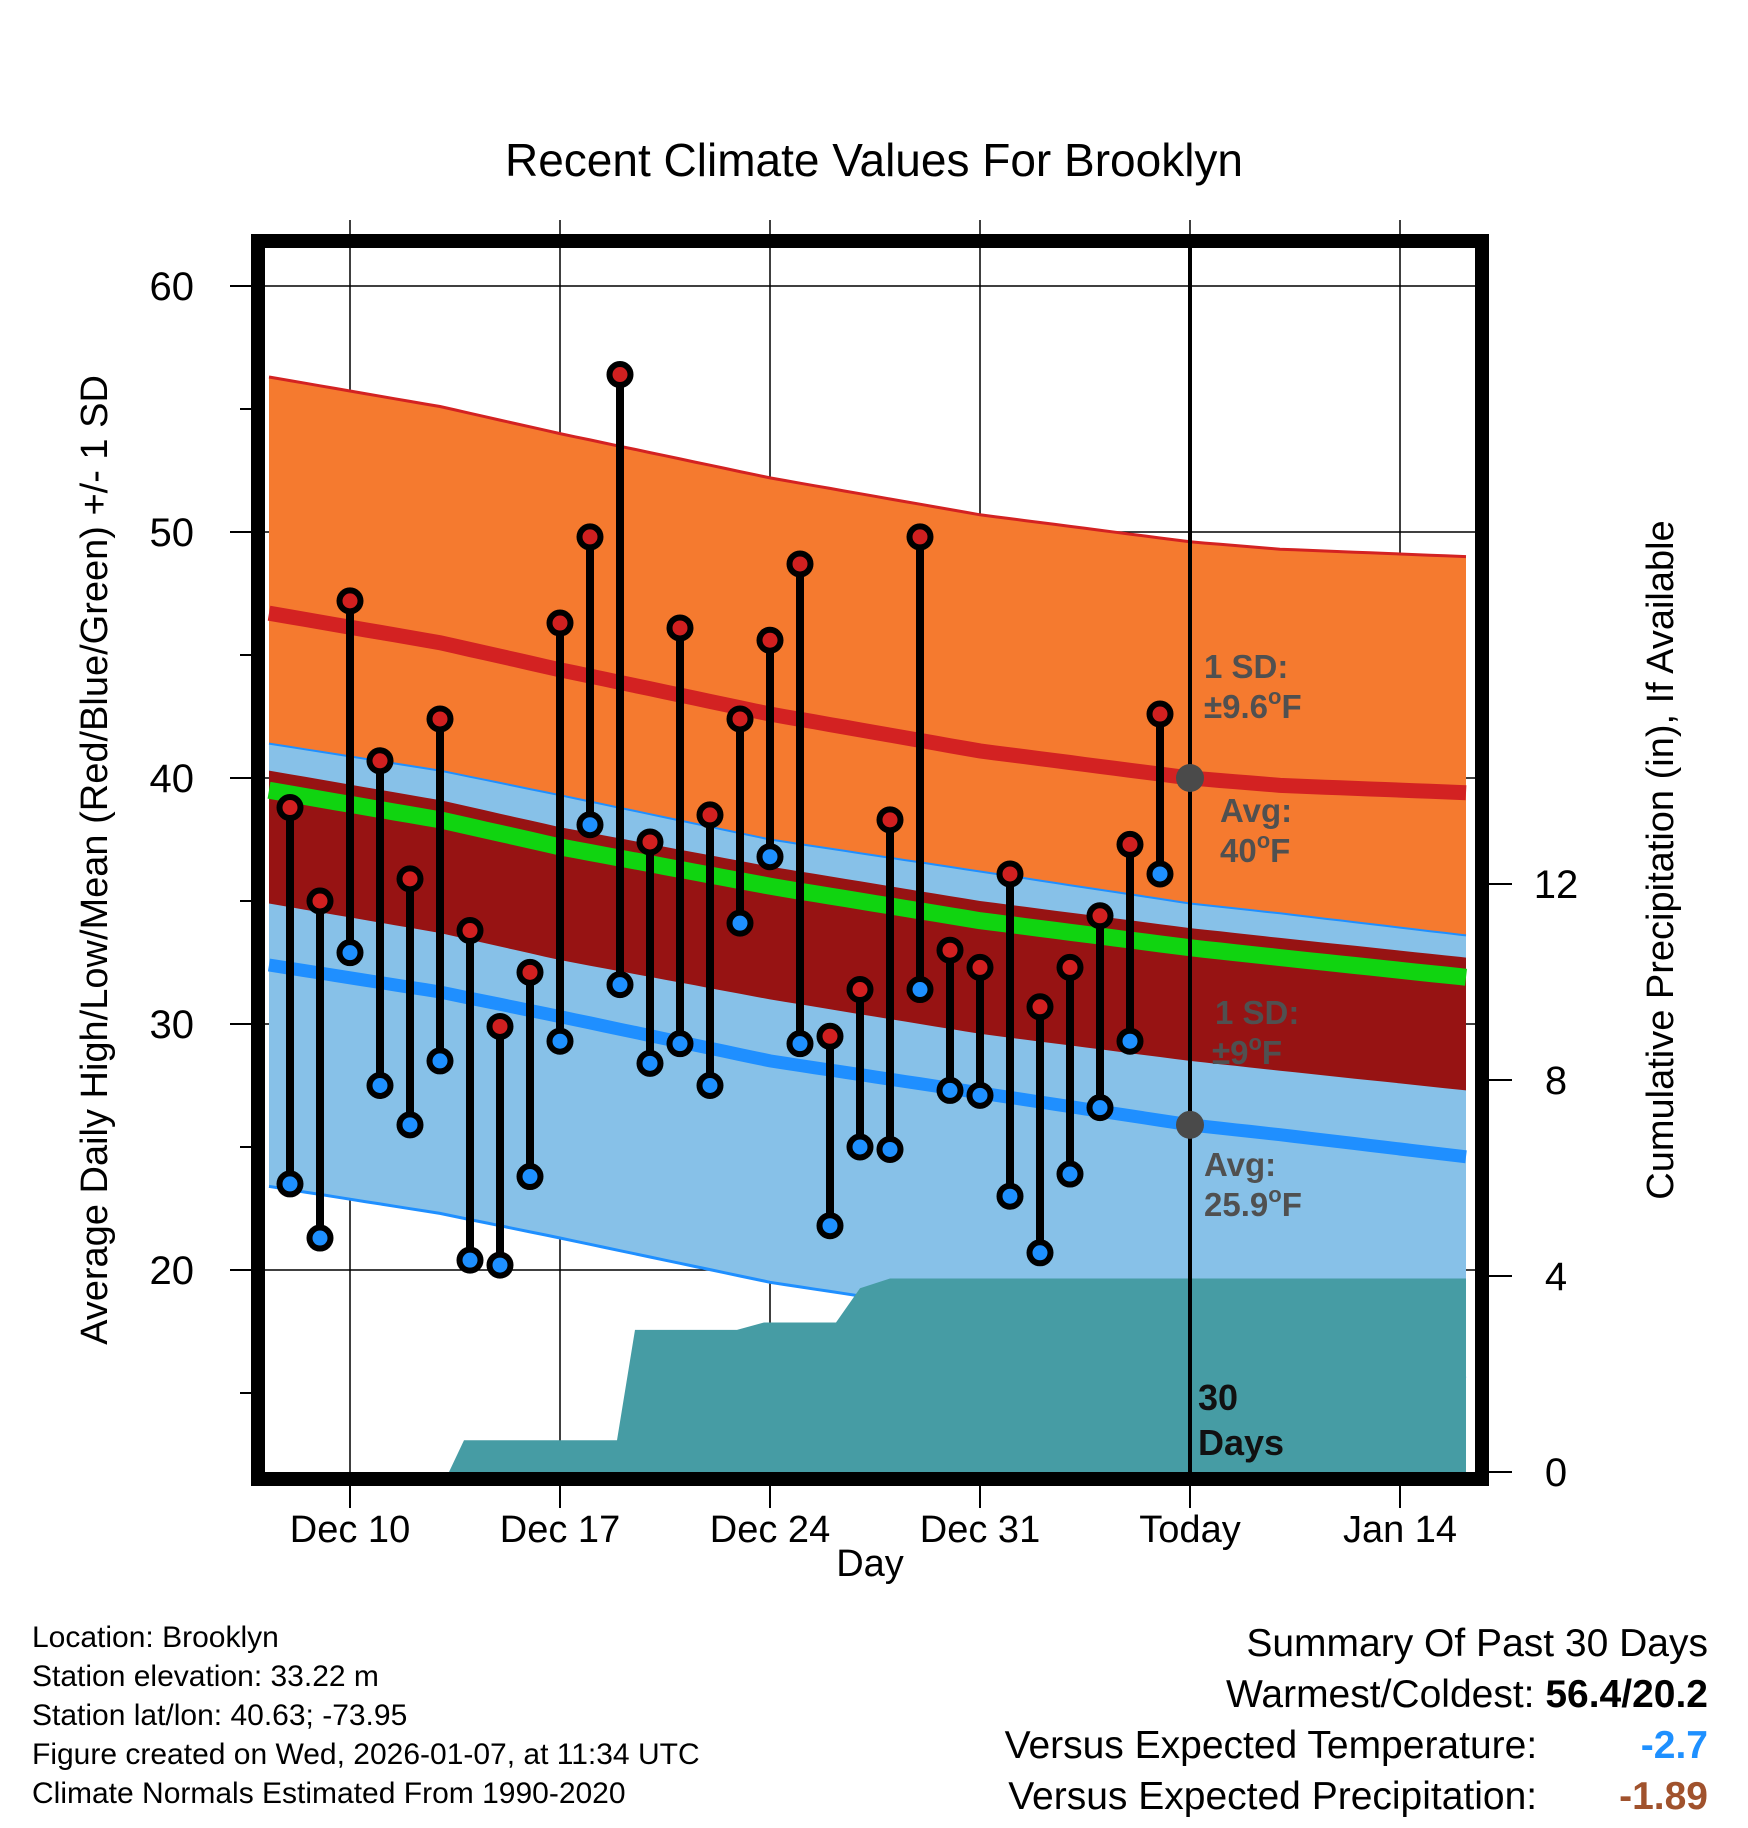  What do you see at coordinates (1253, 704) in the screenshot?
I see `high-sd-value: ±9.6oF` at bounding box center [1253, 704].